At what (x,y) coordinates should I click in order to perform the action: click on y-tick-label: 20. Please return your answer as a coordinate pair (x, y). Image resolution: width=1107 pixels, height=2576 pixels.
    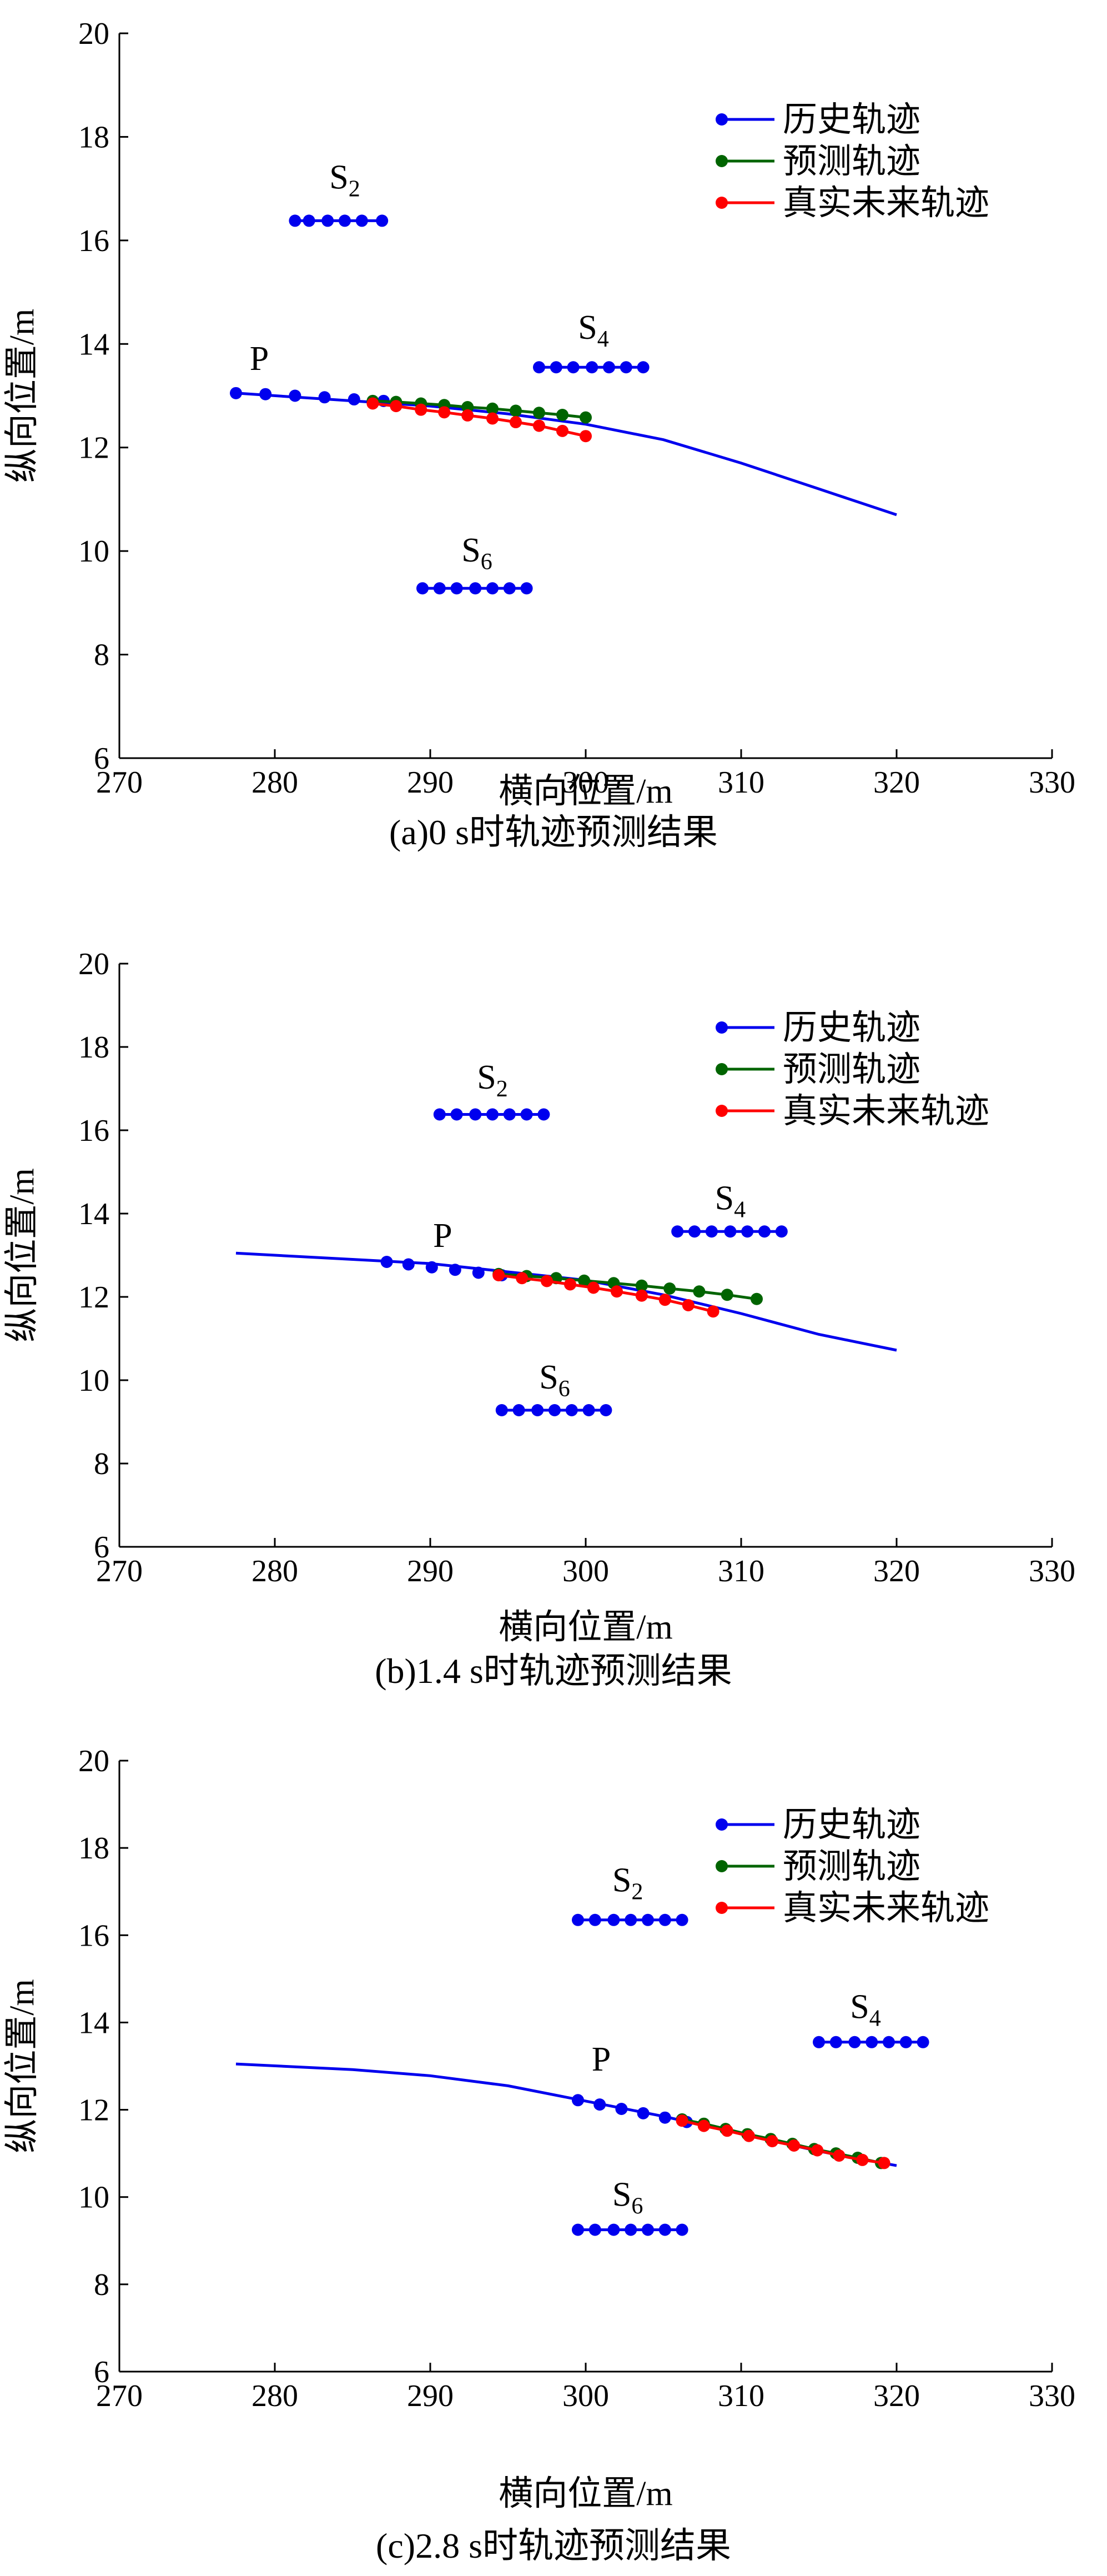
    Looking at the image, I should click on (94, 1761).